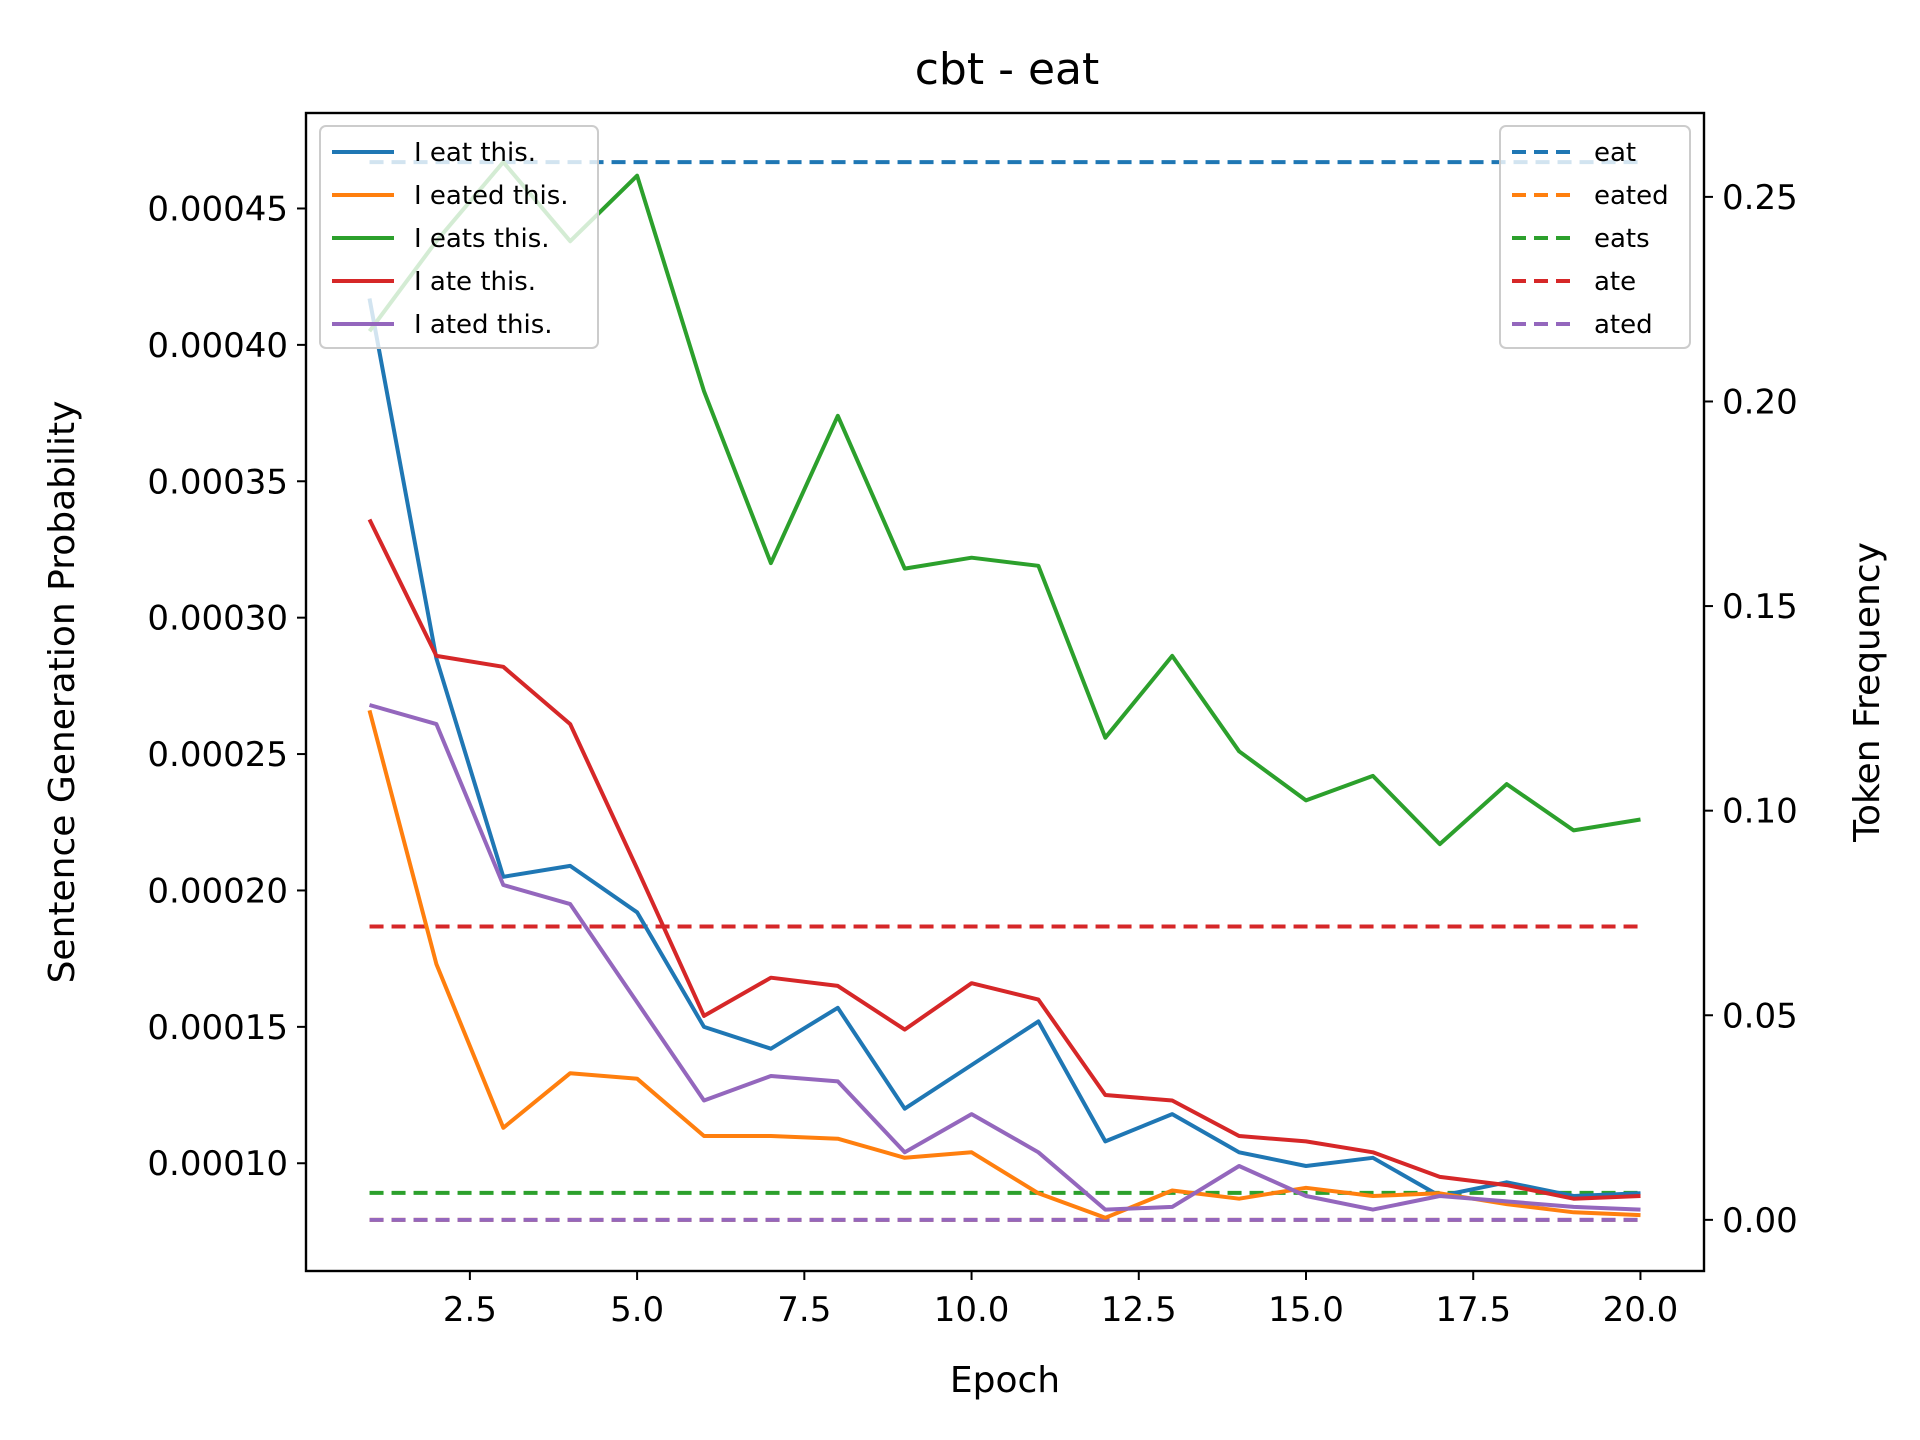  Describe the element at coordinates (972, 1310) in the screenshot. I see `x-tick-label: 10.0` at that location.